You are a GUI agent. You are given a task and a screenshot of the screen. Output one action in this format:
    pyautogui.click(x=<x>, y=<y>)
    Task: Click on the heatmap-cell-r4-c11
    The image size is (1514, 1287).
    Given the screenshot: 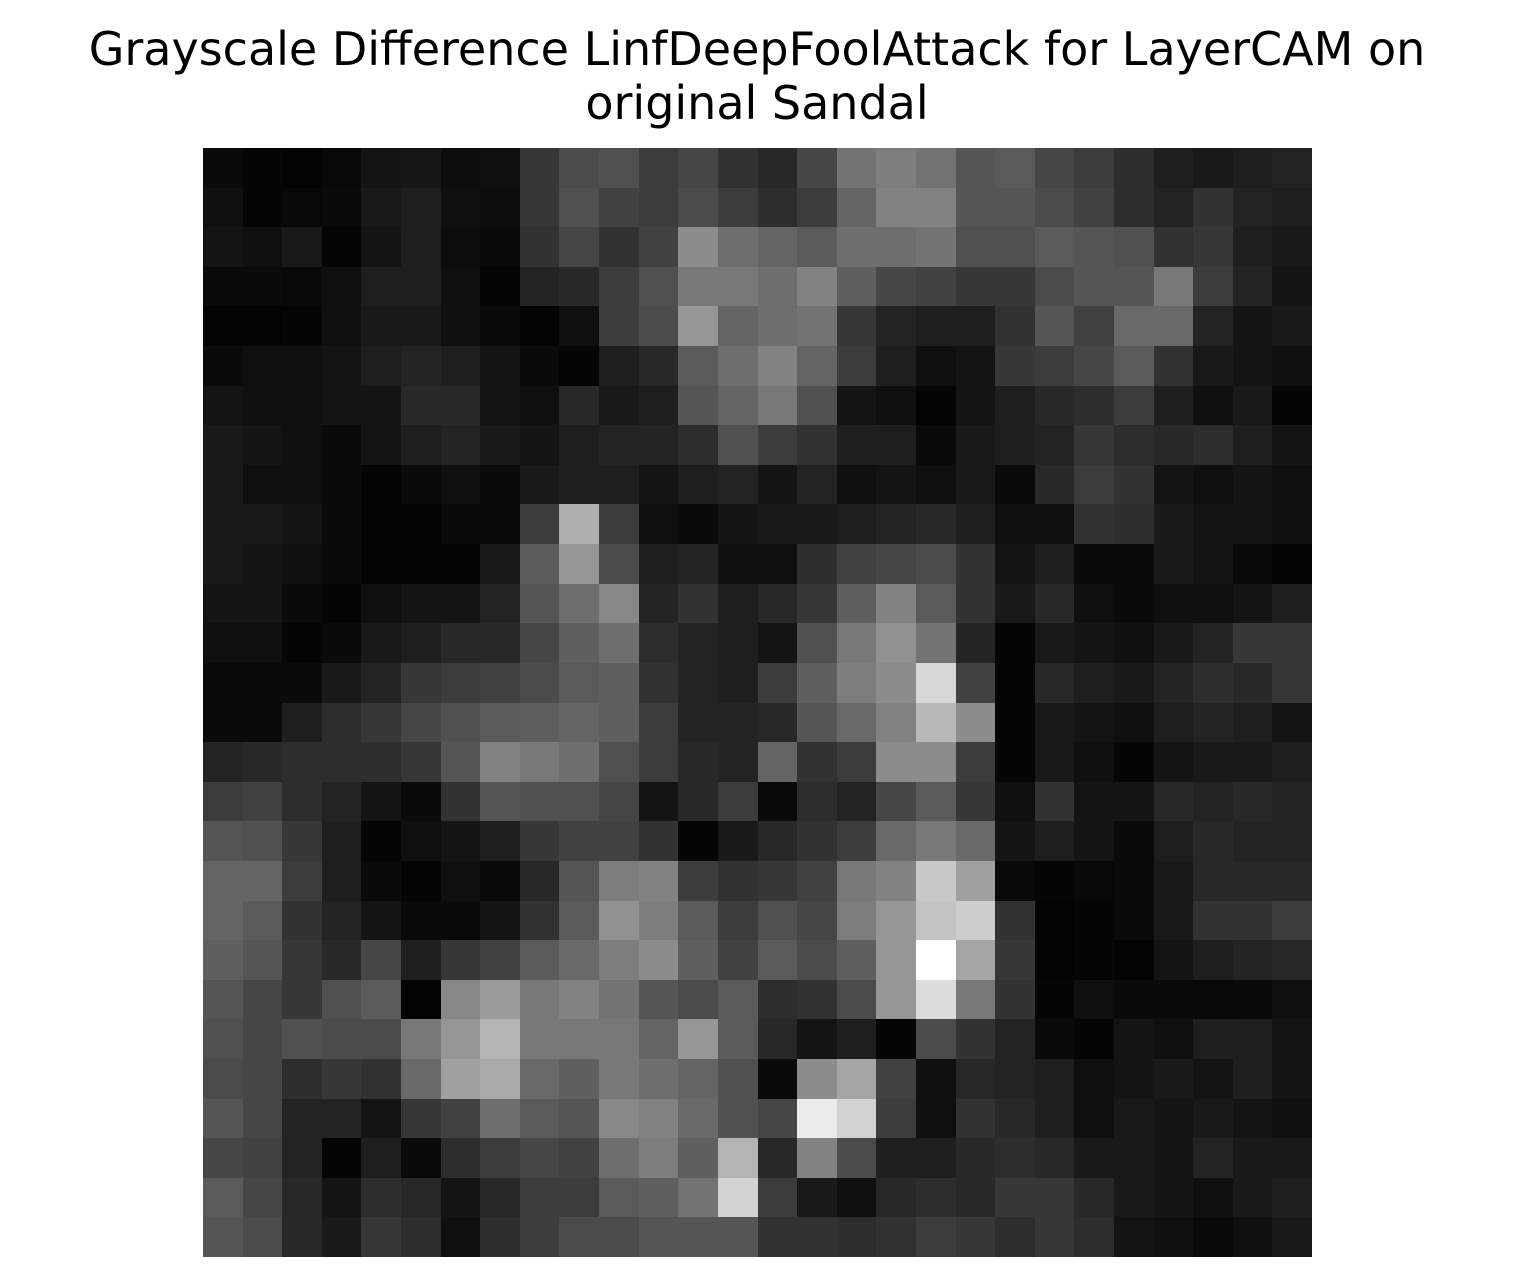 What is the action you would take?
    pyautogui.click(x=658, y=326)
    